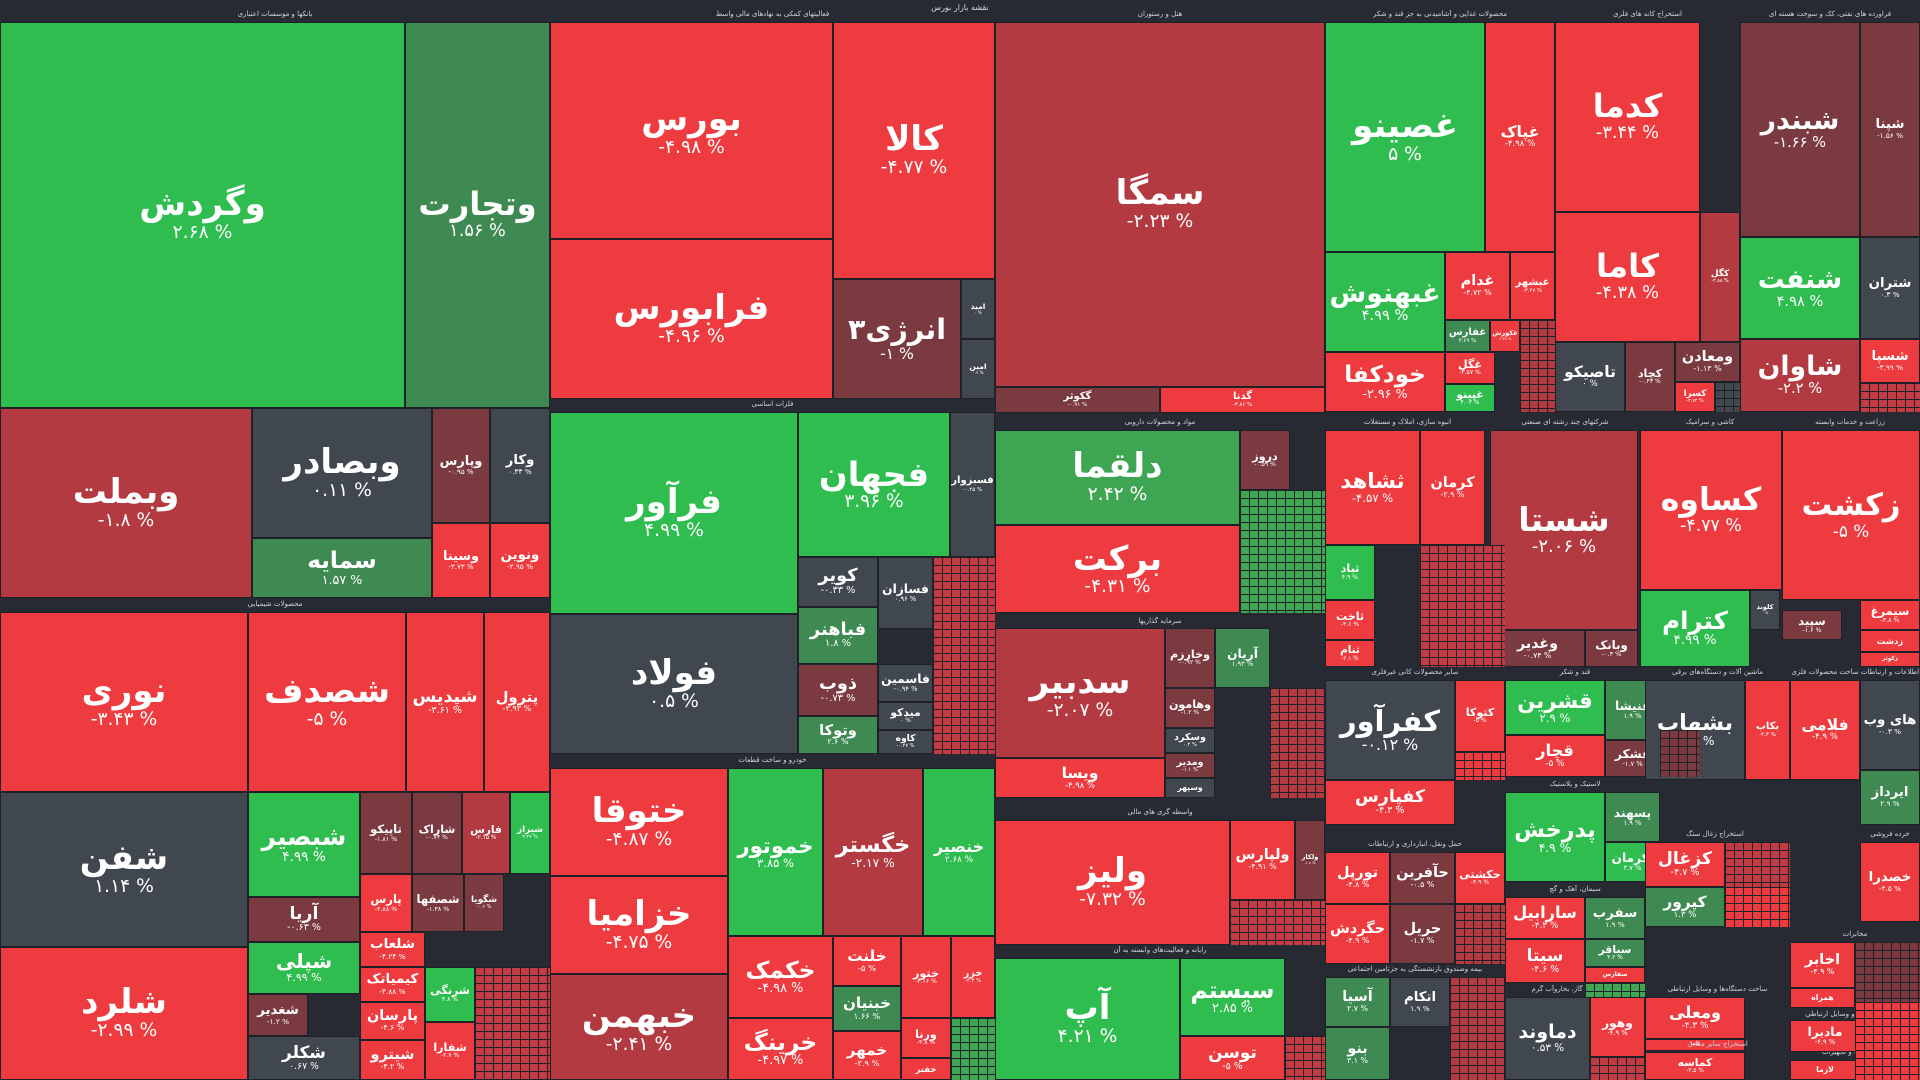  Describe the element at coordinates (124, 1013) in the screenshot. I see `stock-tile: شلرد -۲.۹۹ %` at that location.